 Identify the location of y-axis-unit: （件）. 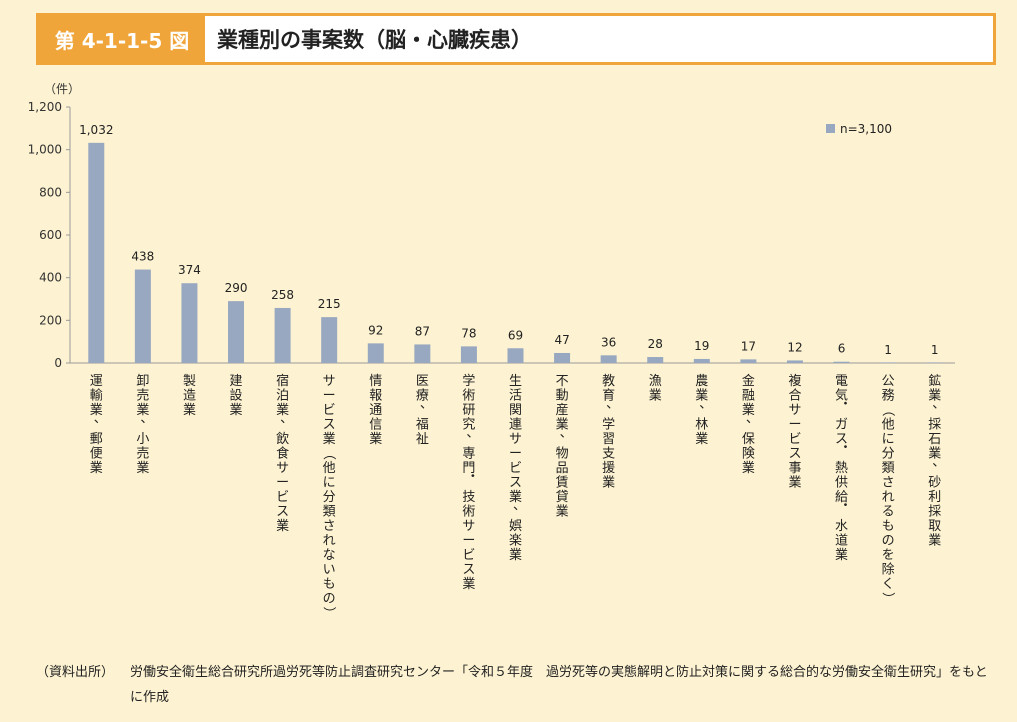
(62, 89).